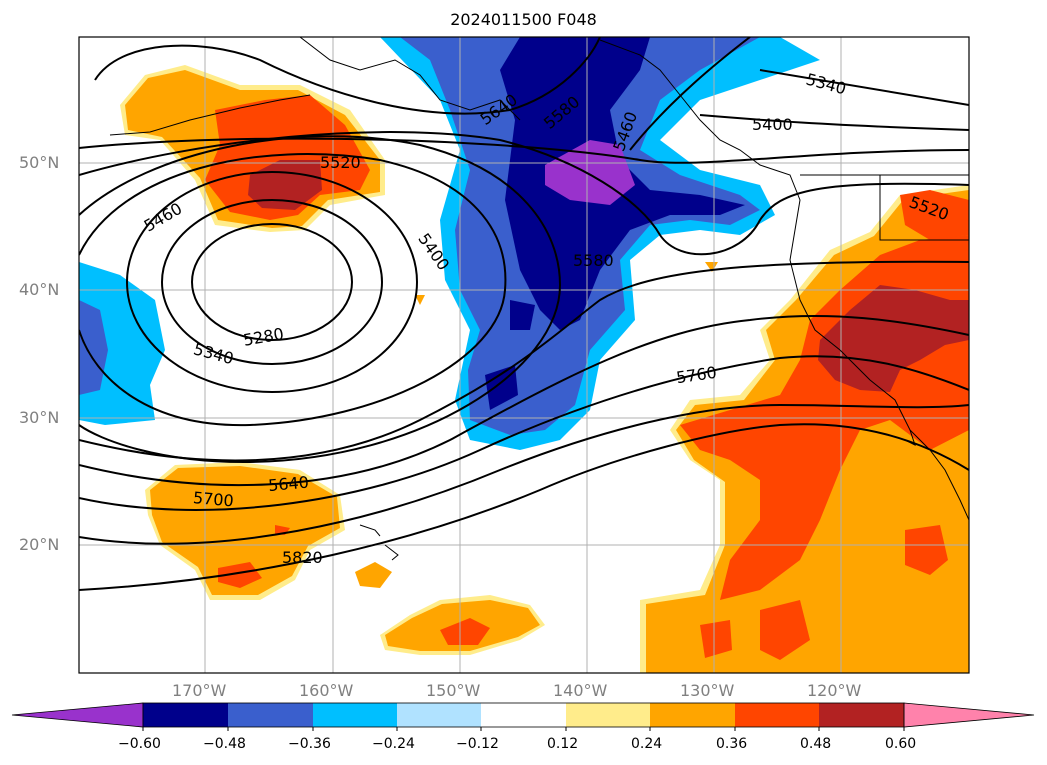  What do you see at coordinates (393, 744) in the screenshot?
I see `colorbar-tick-label: −0.24` at bounding box center [393, 744].